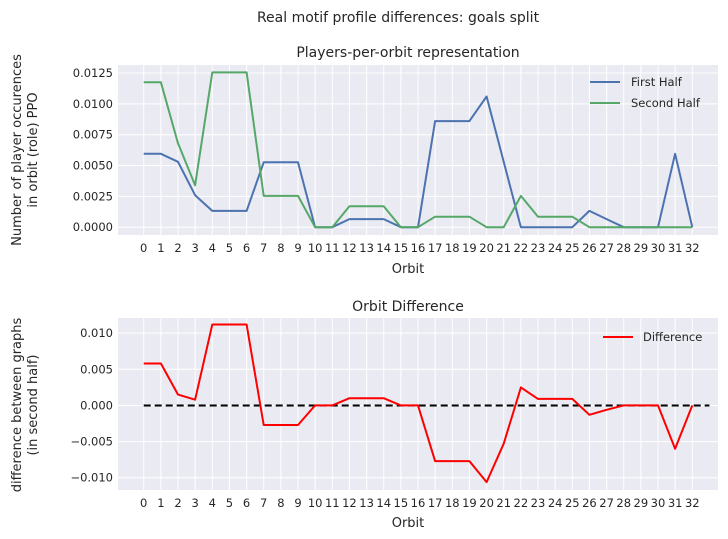  What do you see at coordinates (93, 73) in the screenshot?
I see `y-tick-label: 0.0125` at bounding box center [93, 73].